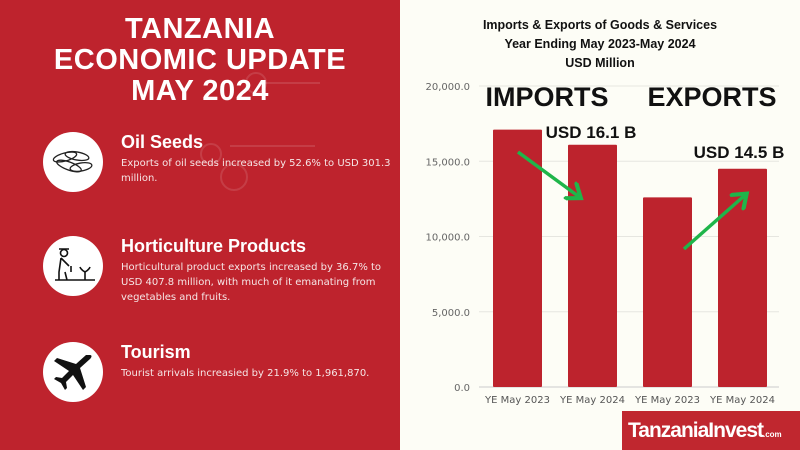 Image resolution: width=800 pixels, height=450 pixels. Describe the element at coordinates (591, 132) in the screenshot. I see `imports-total-label: USD 16.1 B` at that location.